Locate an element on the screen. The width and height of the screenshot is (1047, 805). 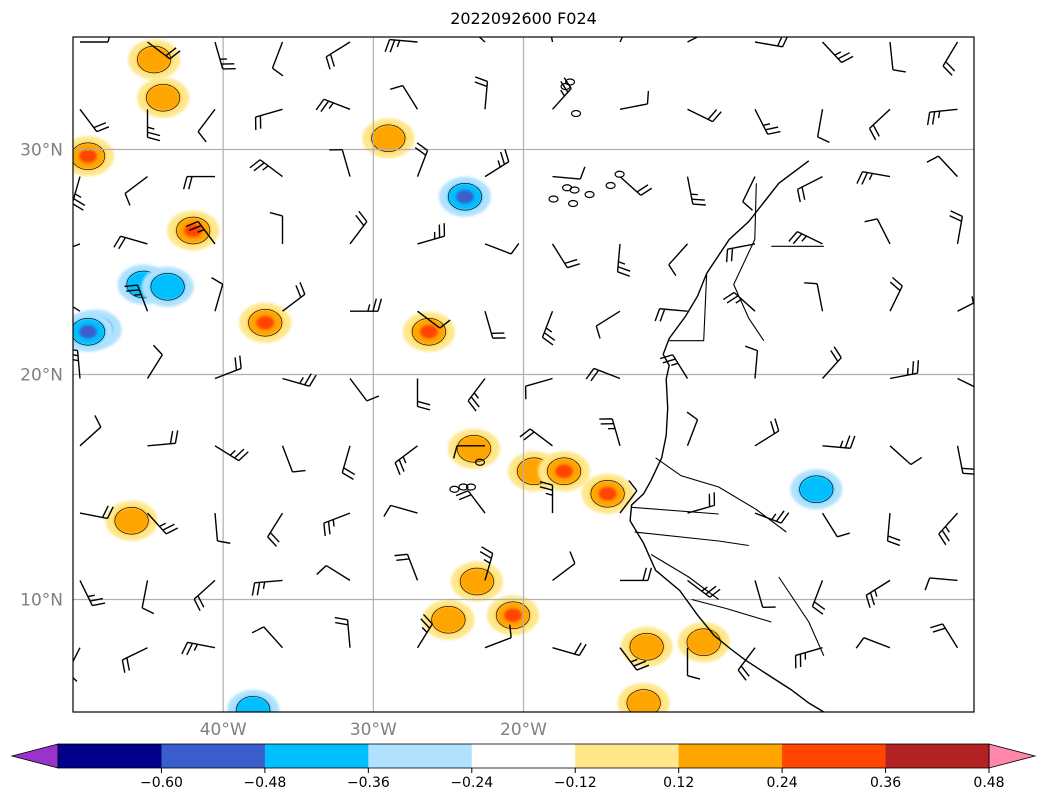
colorbar-extend-low is located at coordinates (34, 756).